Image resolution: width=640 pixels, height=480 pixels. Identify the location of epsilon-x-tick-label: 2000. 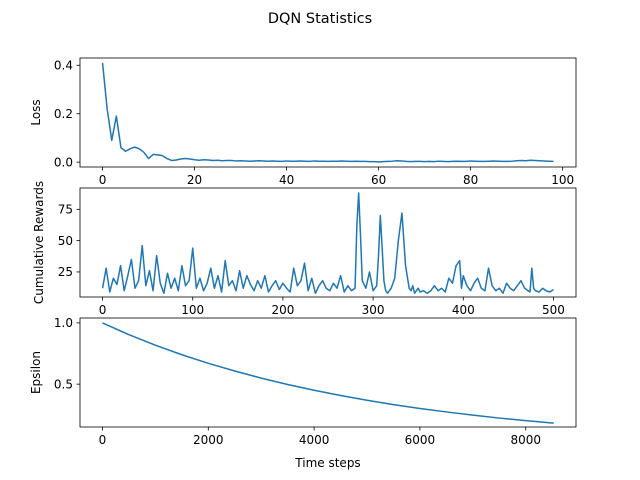
(208, 440).